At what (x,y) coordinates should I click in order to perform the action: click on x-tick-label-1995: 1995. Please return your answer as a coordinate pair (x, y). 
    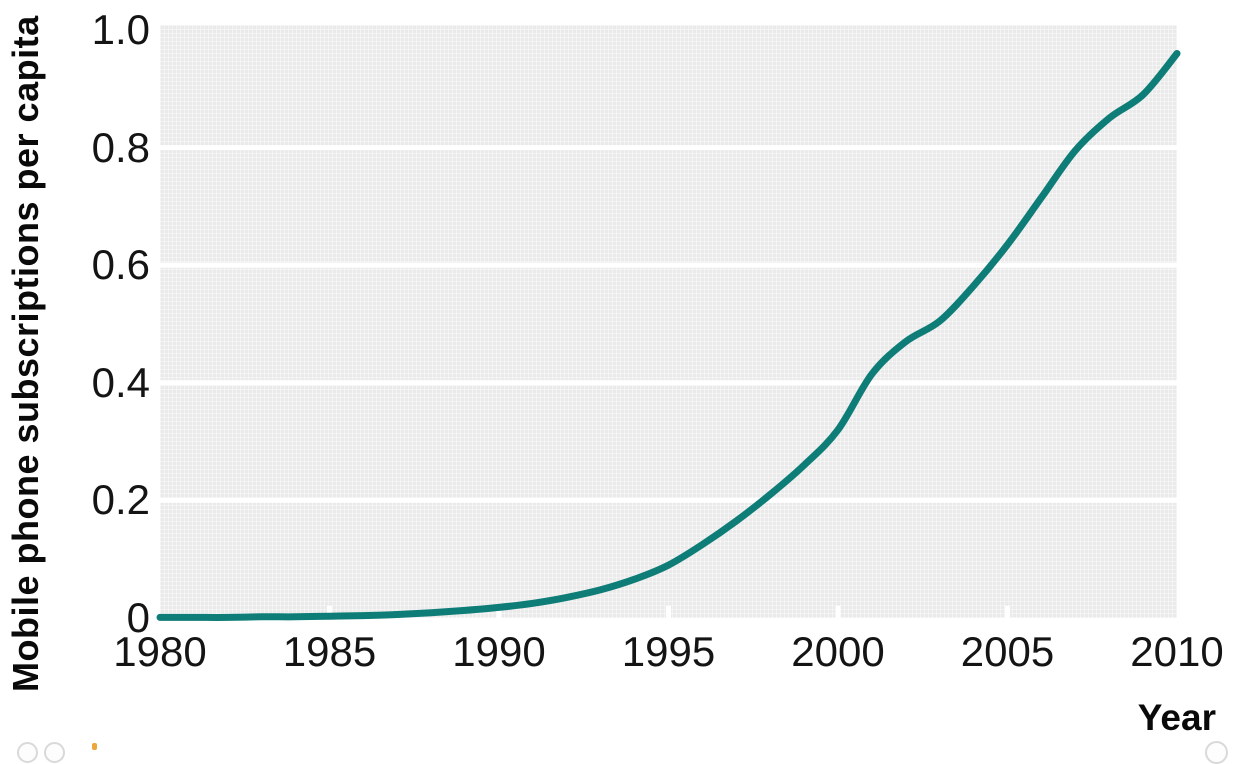
    Looking at the image, I should click on (668, 651).